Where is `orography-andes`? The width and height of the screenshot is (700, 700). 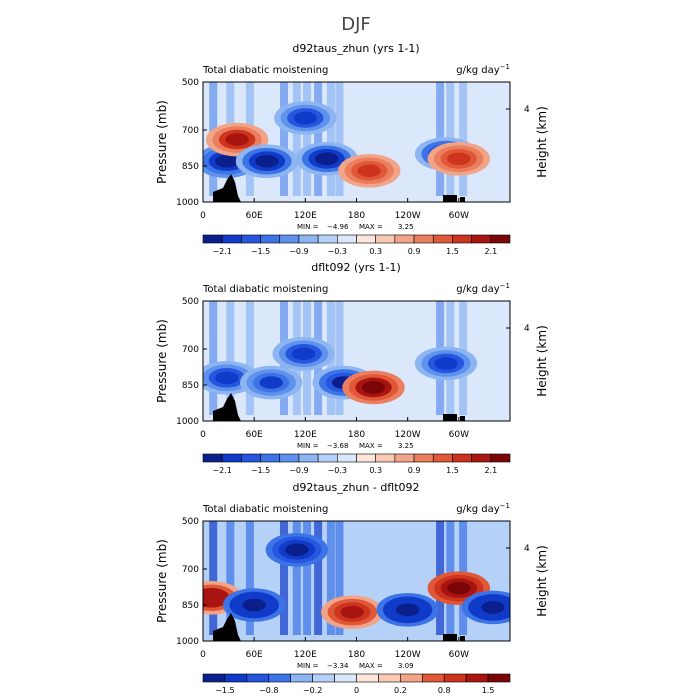 orography-andes is located at coordinates (450, 417).